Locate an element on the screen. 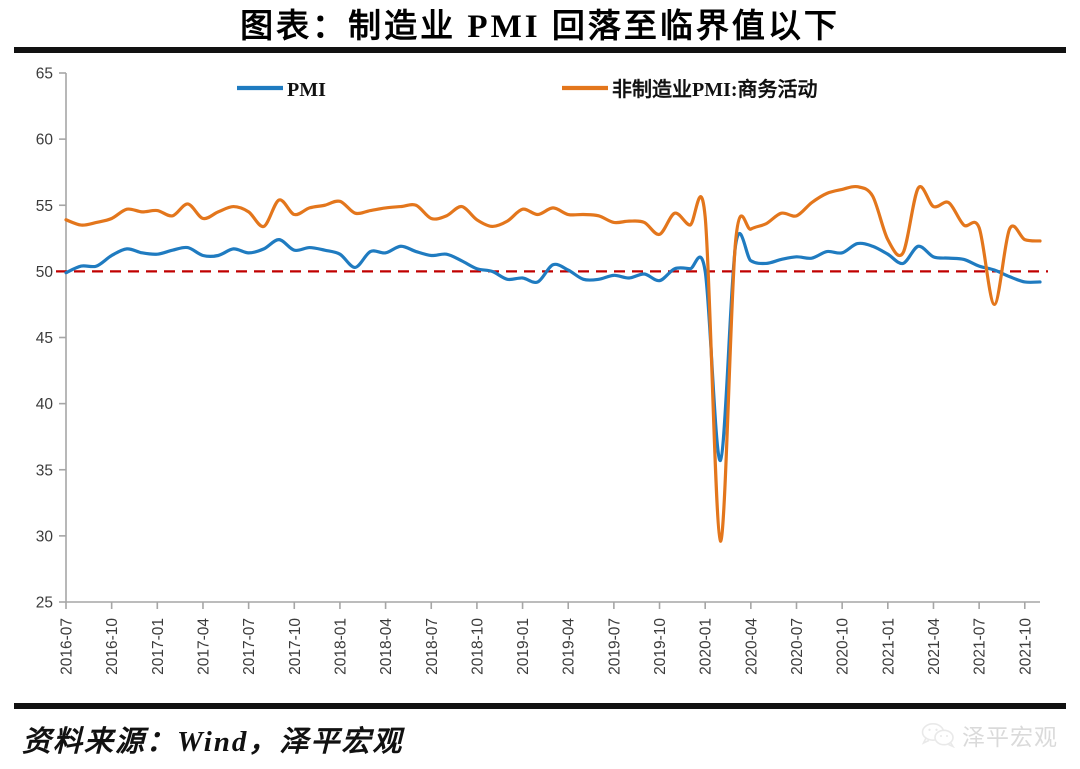 This screenshot has height=769, width=1080. y-axis-tick-label: 30 is located at coordinates (45, 536).